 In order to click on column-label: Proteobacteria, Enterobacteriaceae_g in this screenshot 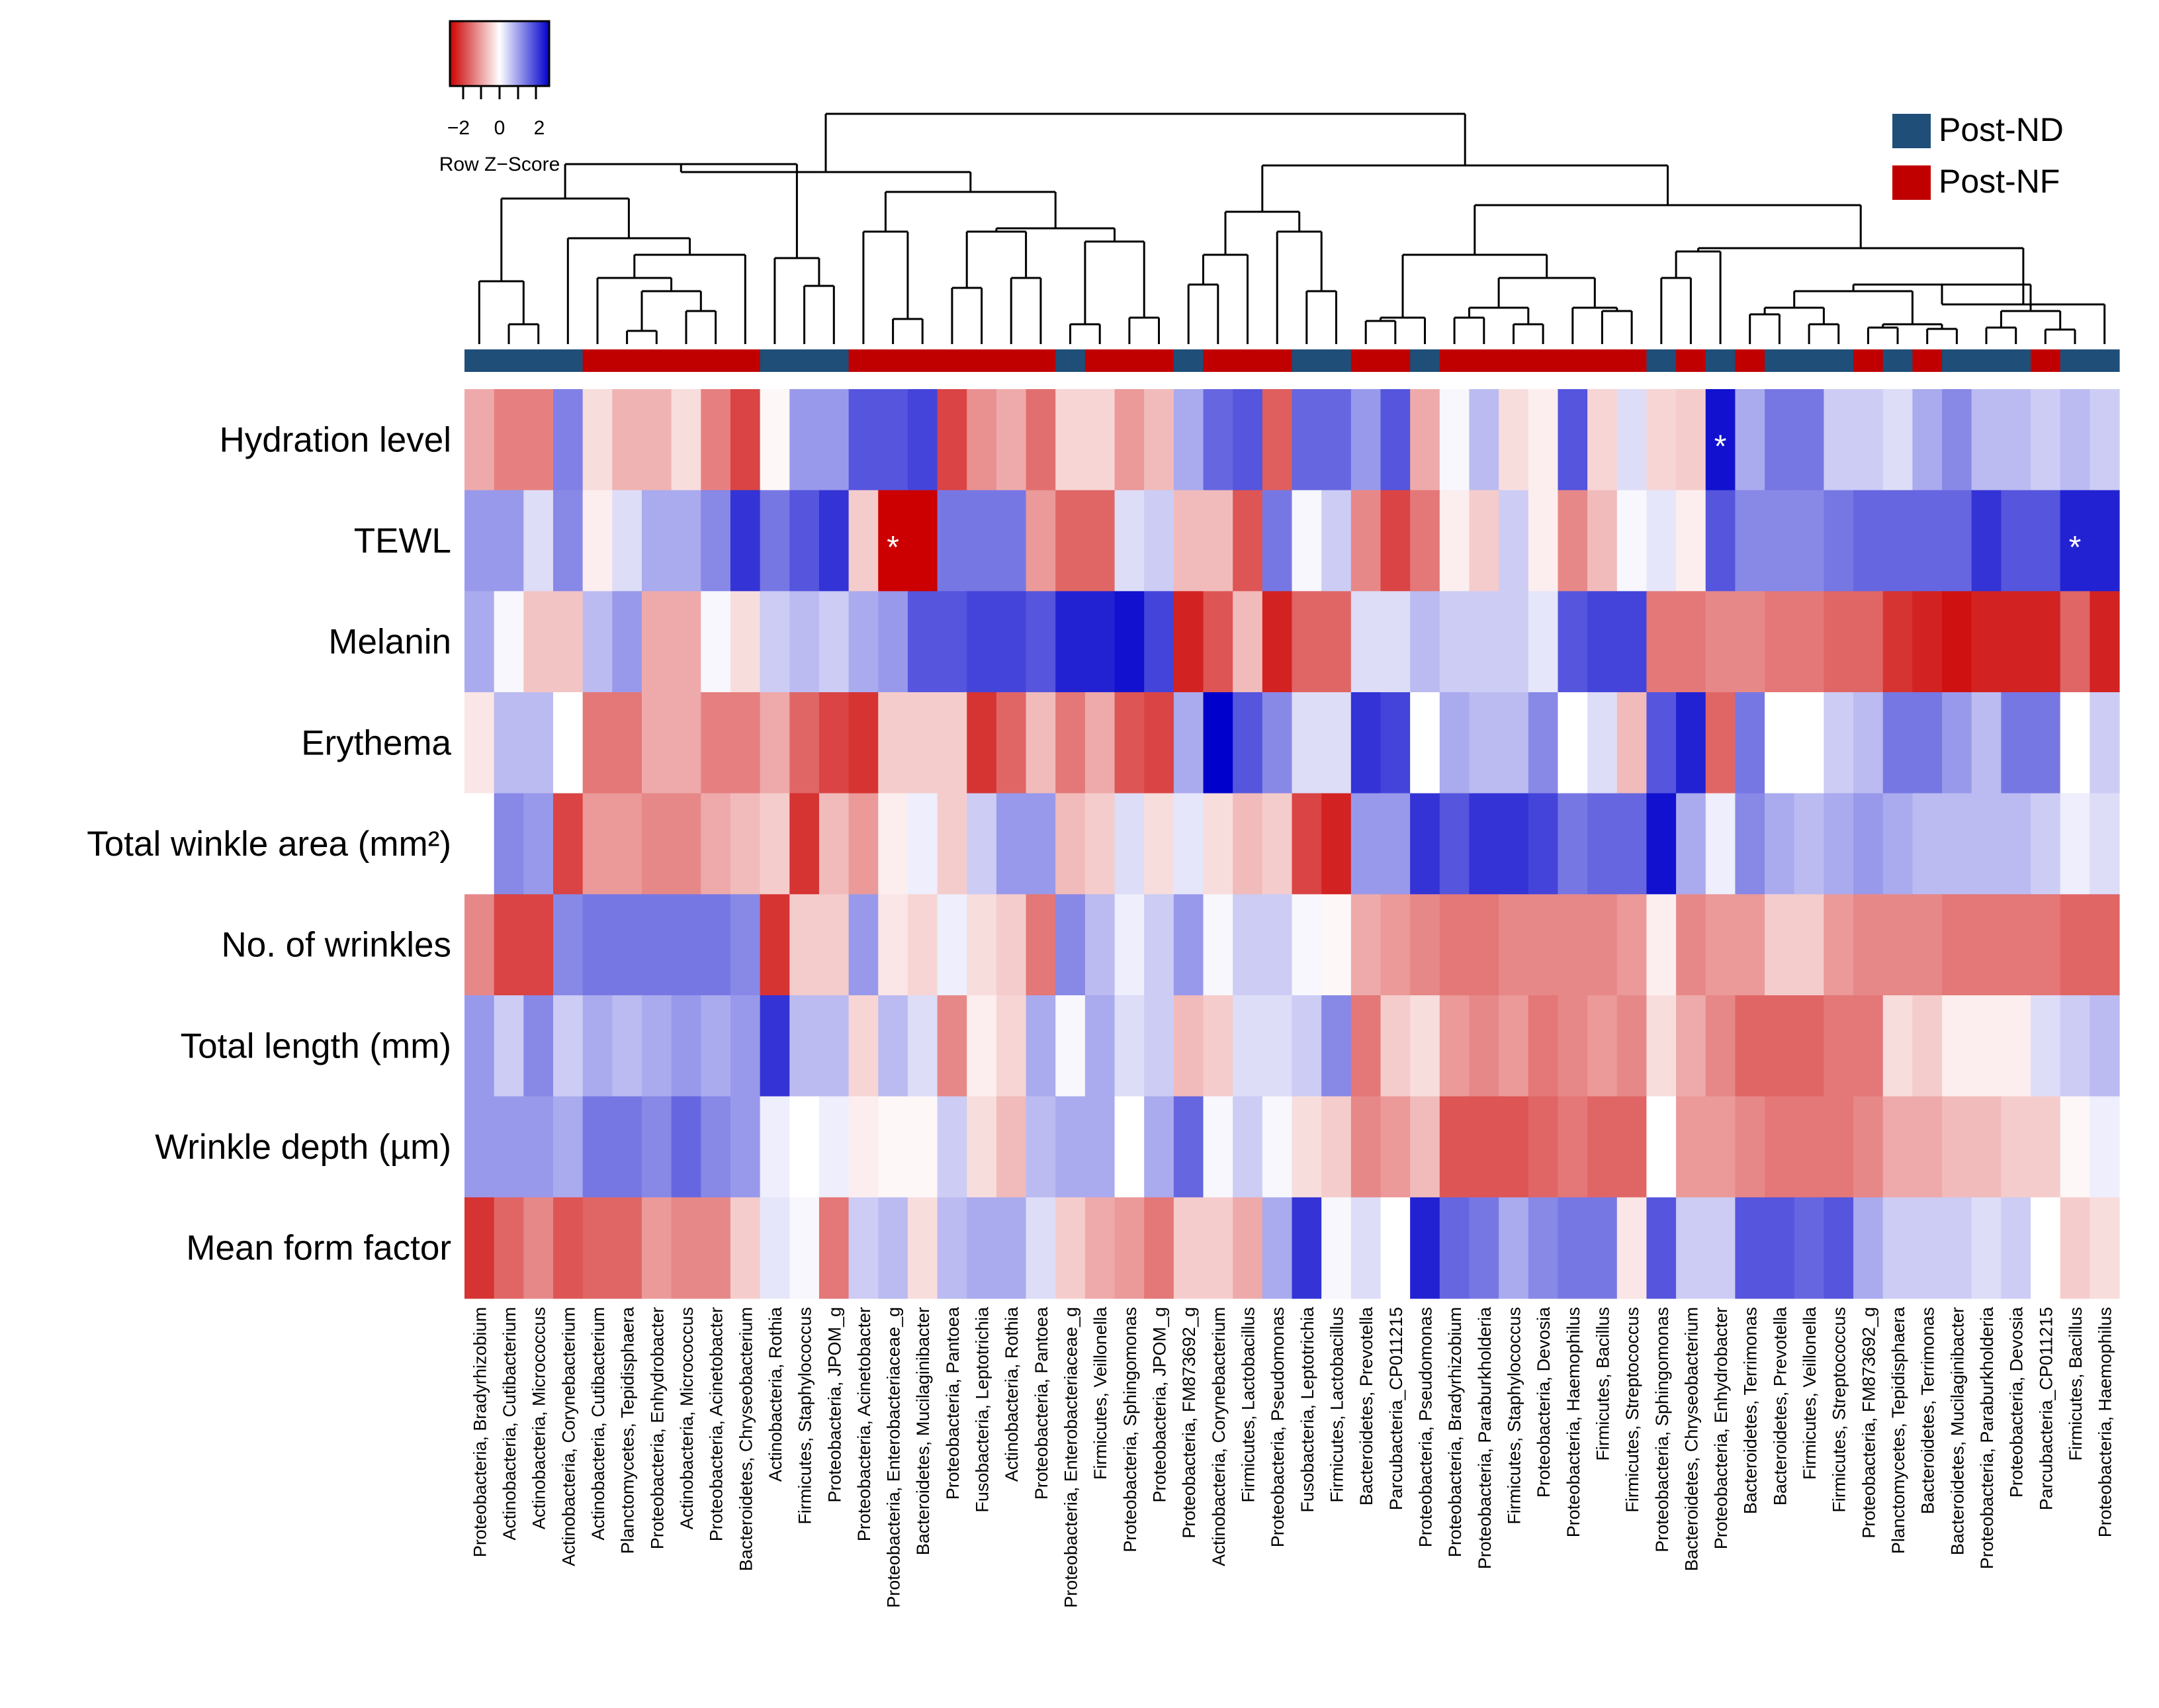, I will do `click(894, 1457)`.